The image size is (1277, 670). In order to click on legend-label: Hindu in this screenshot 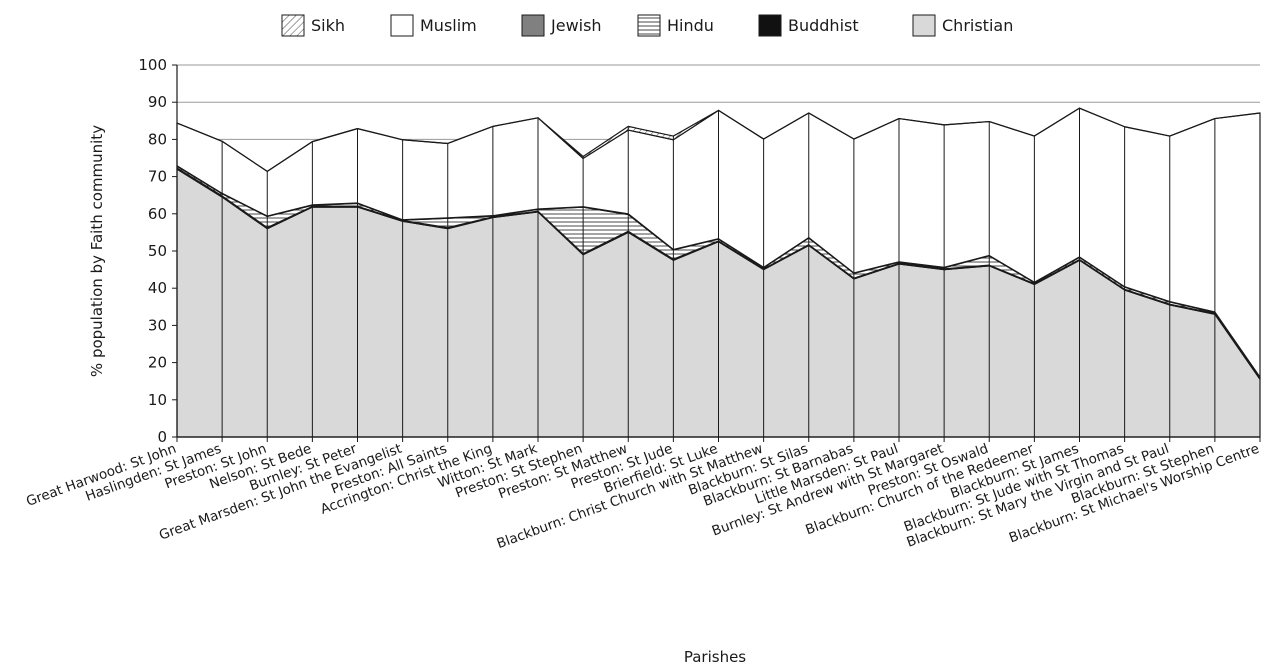, I will do `click(690, 25)`.